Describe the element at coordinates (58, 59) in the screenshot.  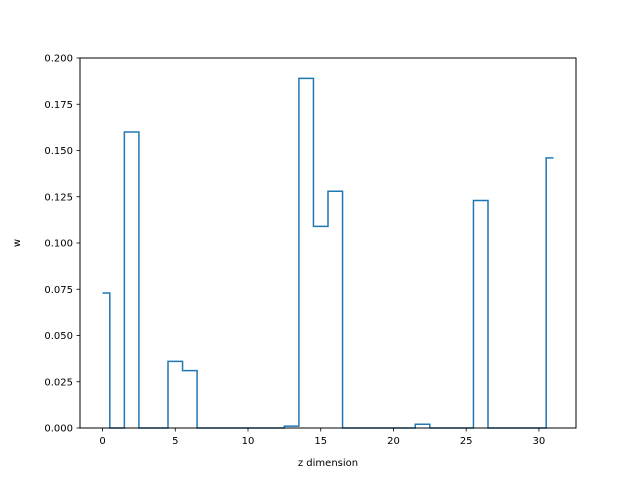
I see `y-tick-label: 0.200` at that location.